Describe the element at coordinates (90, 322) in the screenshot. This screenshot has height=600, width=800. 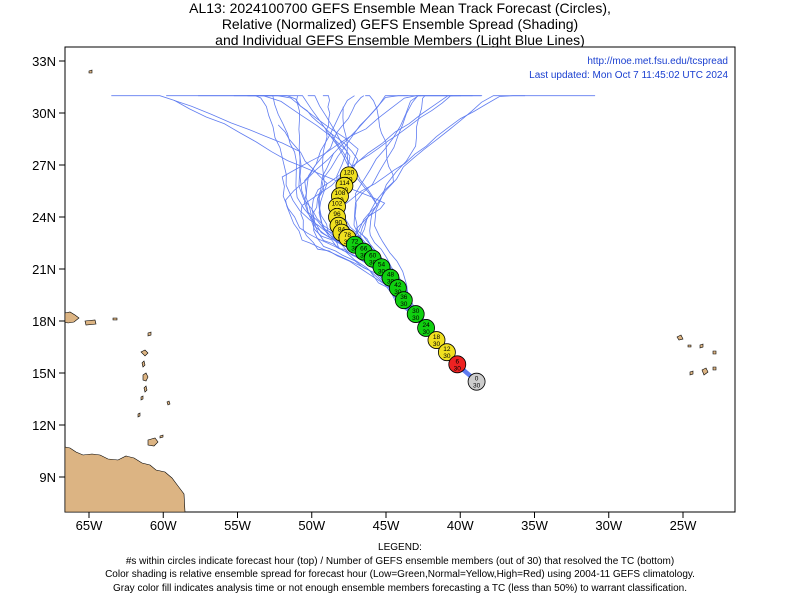
I see `puerto-rico-land` at that location.